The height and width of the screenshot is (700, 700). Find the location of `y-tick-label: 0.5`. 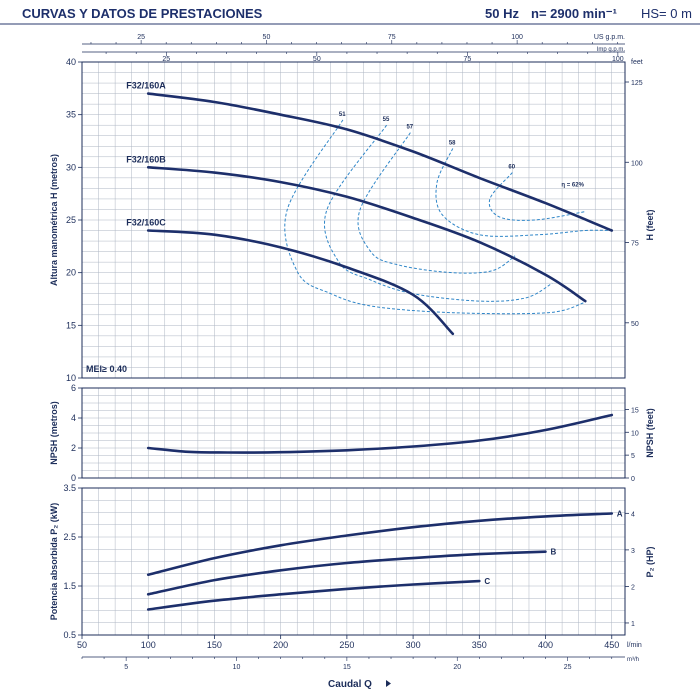

y-tick-label: 0.5 is located at coordinates (69, 635).